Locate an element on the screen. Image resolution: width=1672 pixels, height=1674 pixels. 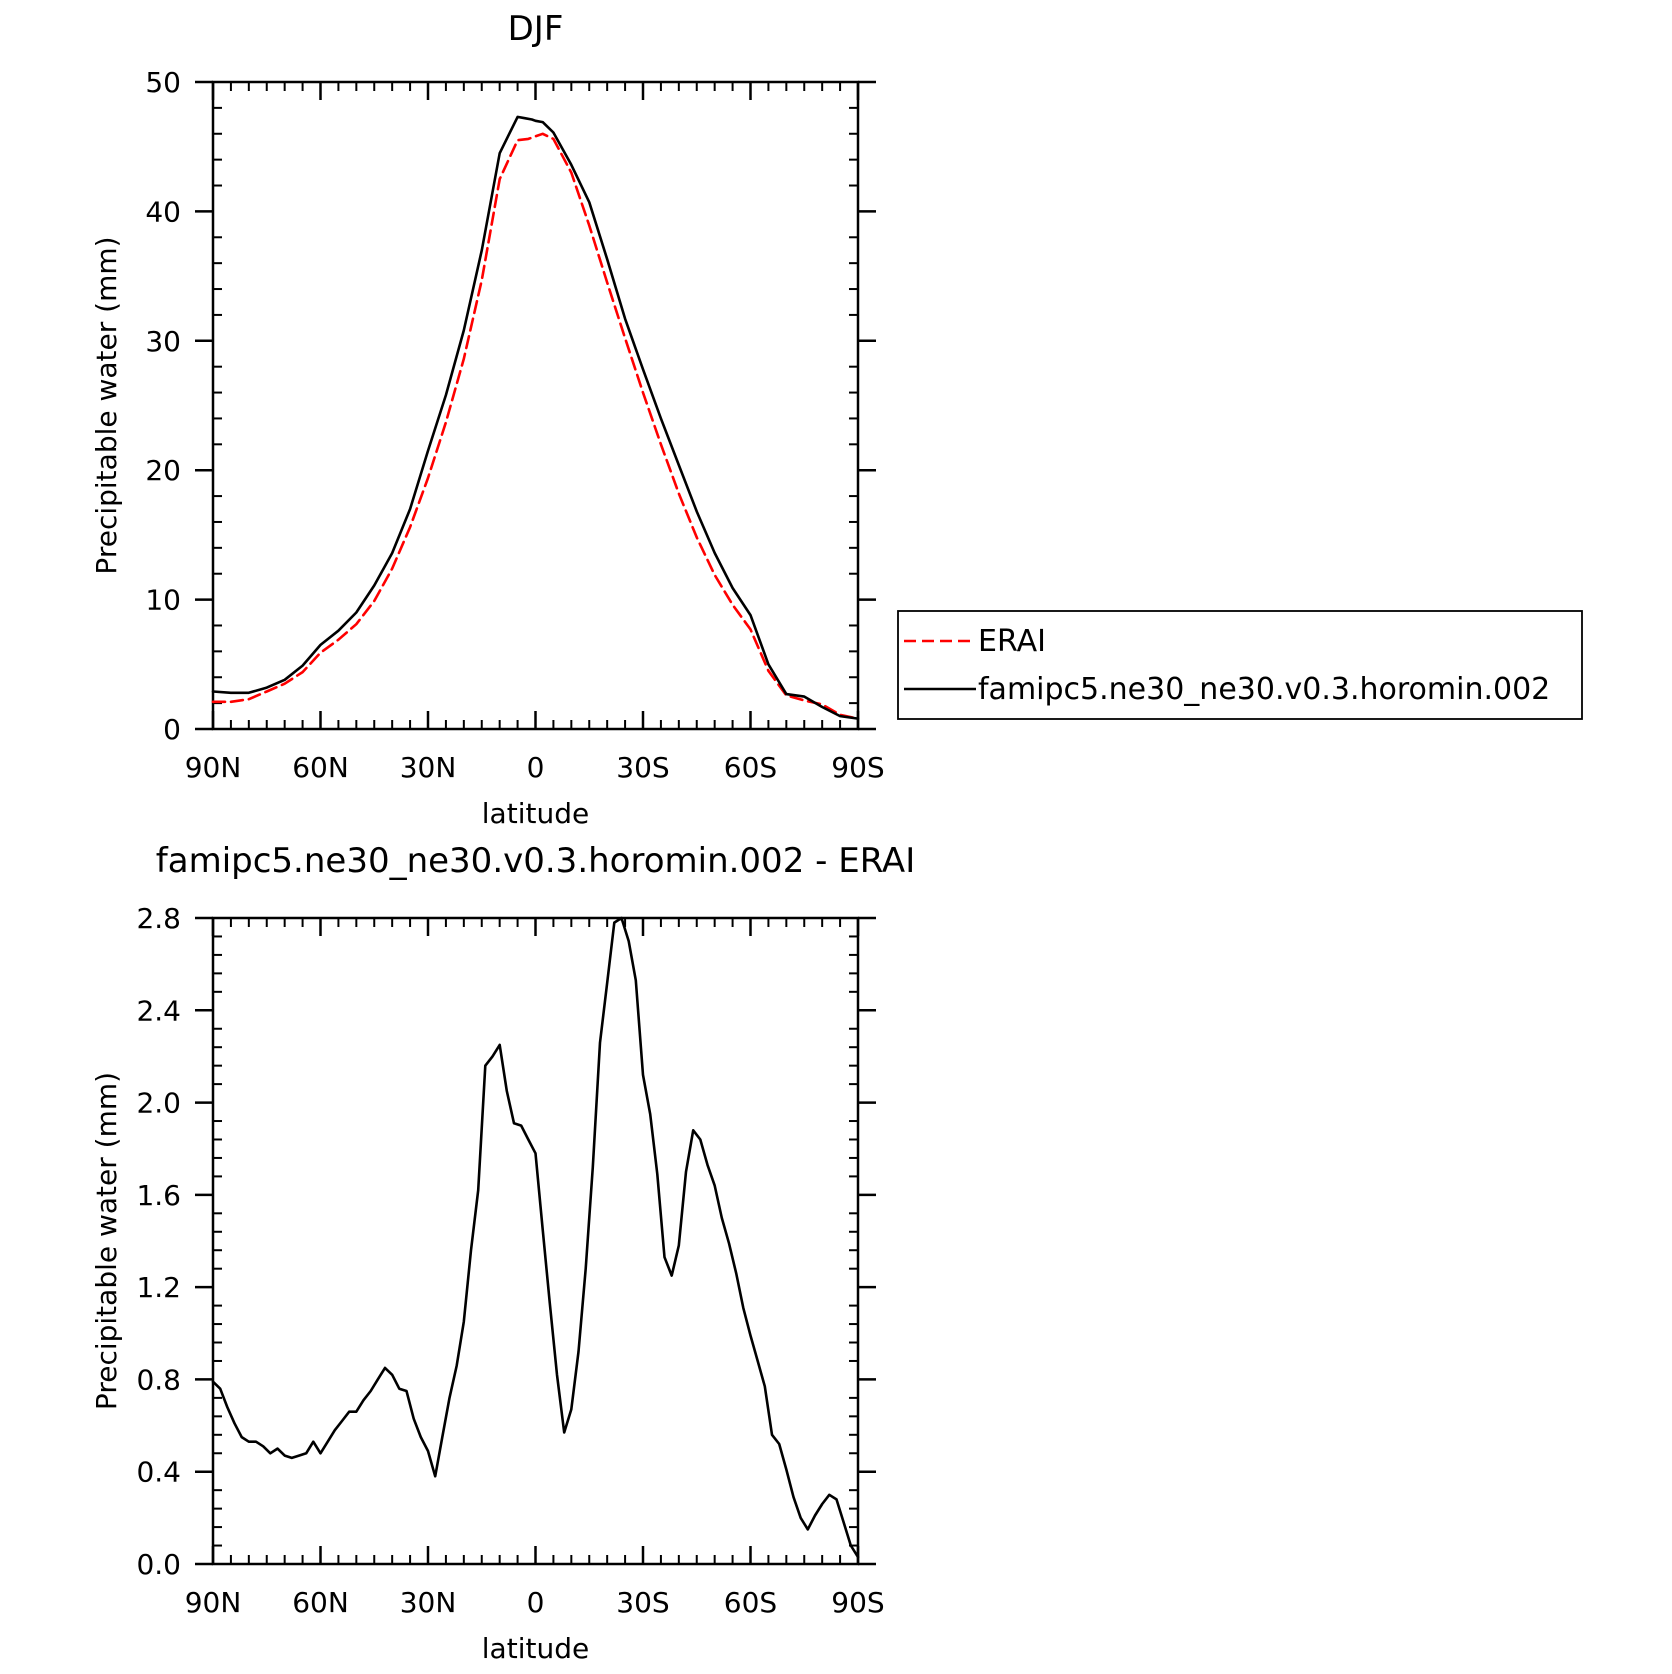
legend-box is located at coordinates (1240, 665).